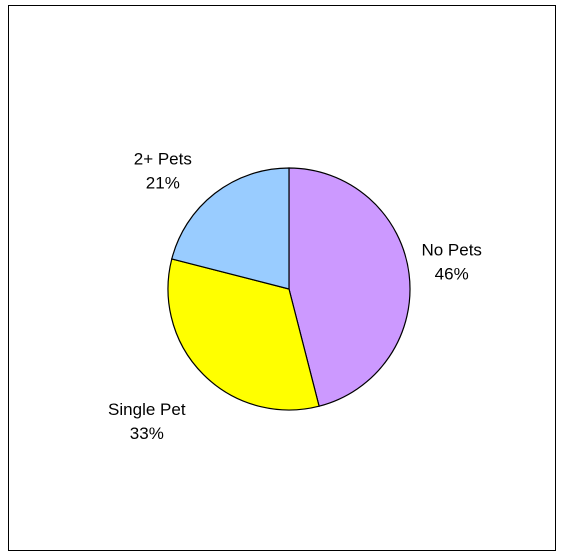 Image resolution: width=563 pixels, height=552 pixels. I want to click on slice-percent-label: 33%, so click(147, 433).